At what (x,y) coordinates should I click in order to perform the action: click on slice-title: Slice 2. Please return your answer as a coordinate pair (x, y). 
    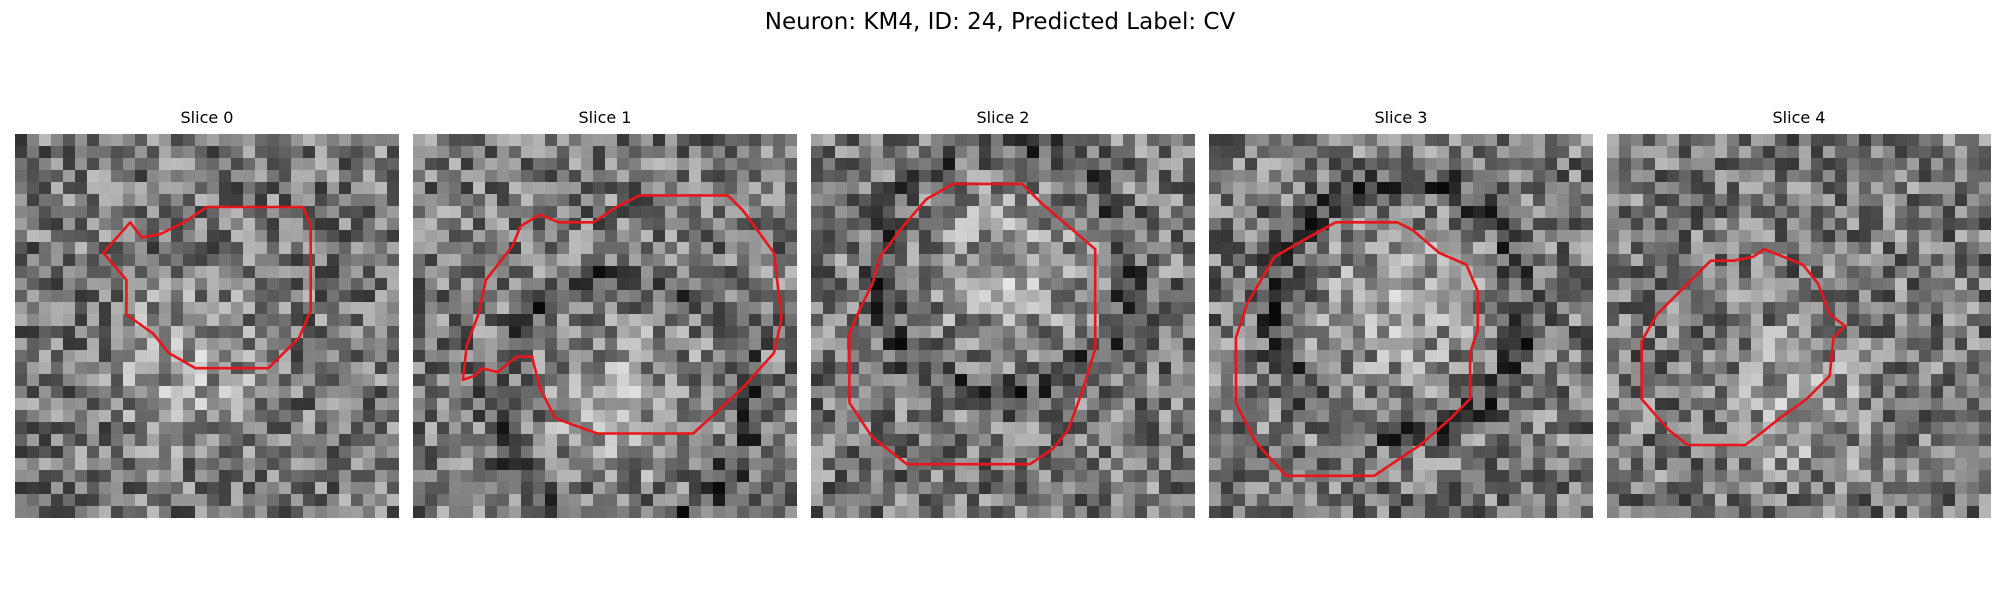
    Looking at the image, I should click on (1003, 117).